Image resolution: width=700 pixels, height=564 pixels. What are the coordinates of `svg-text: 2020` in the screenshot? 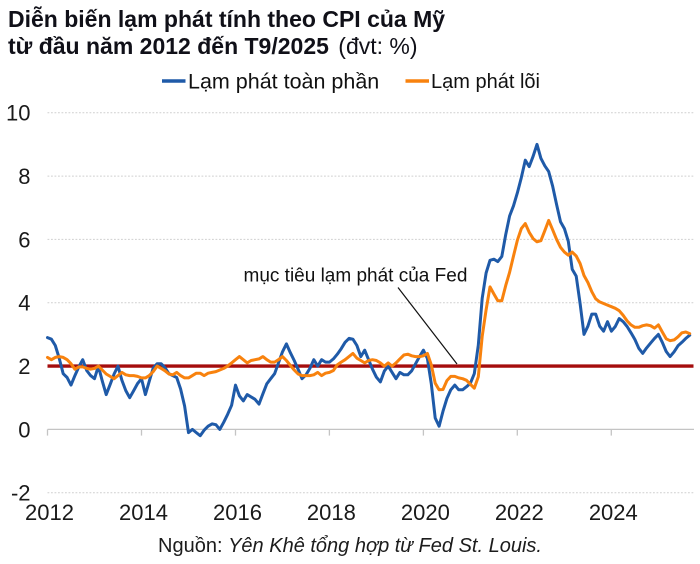 It's located at (425, 512).